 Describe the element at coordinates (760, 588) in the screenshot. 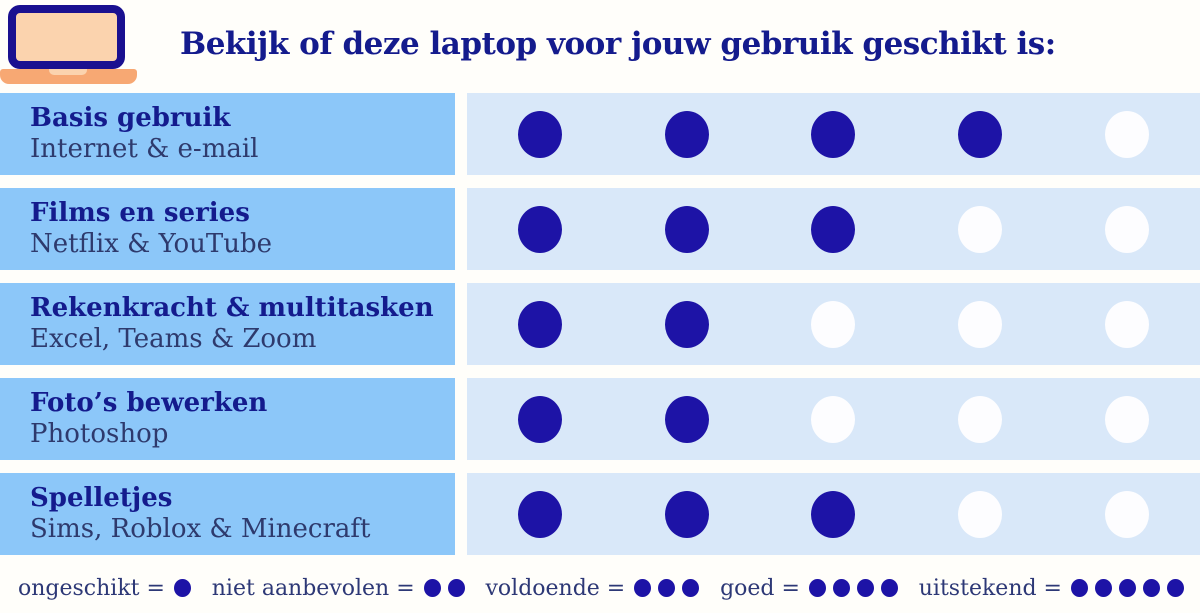

I see `legend-label: goed =` at that location.